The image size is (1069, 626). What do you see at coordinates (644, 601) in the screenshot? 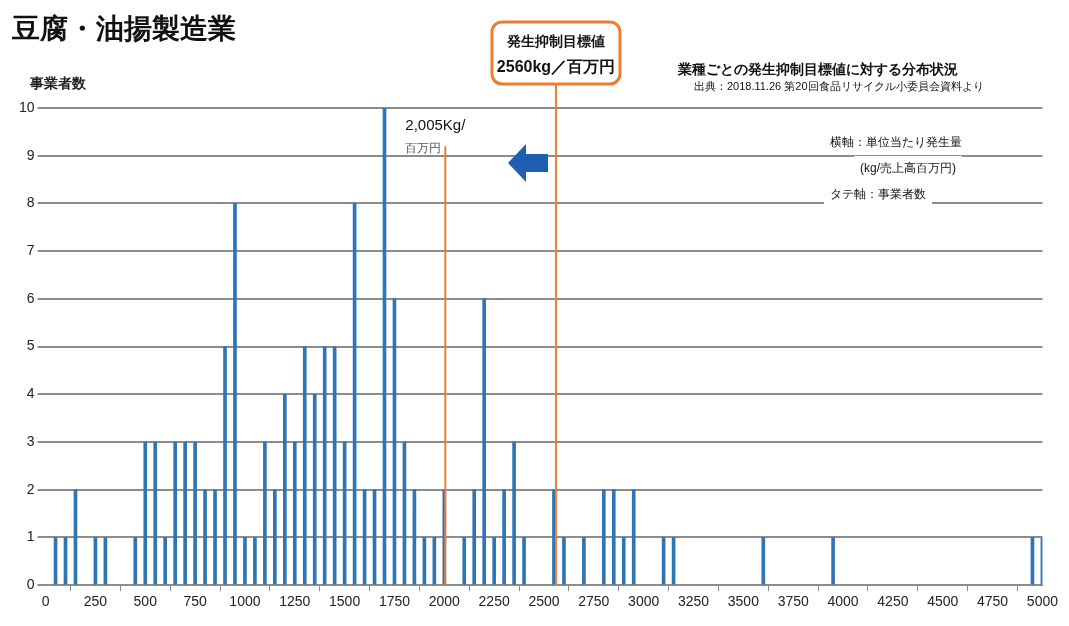
I see `x-tick-label: 3000` at bounding box center [644, 601].